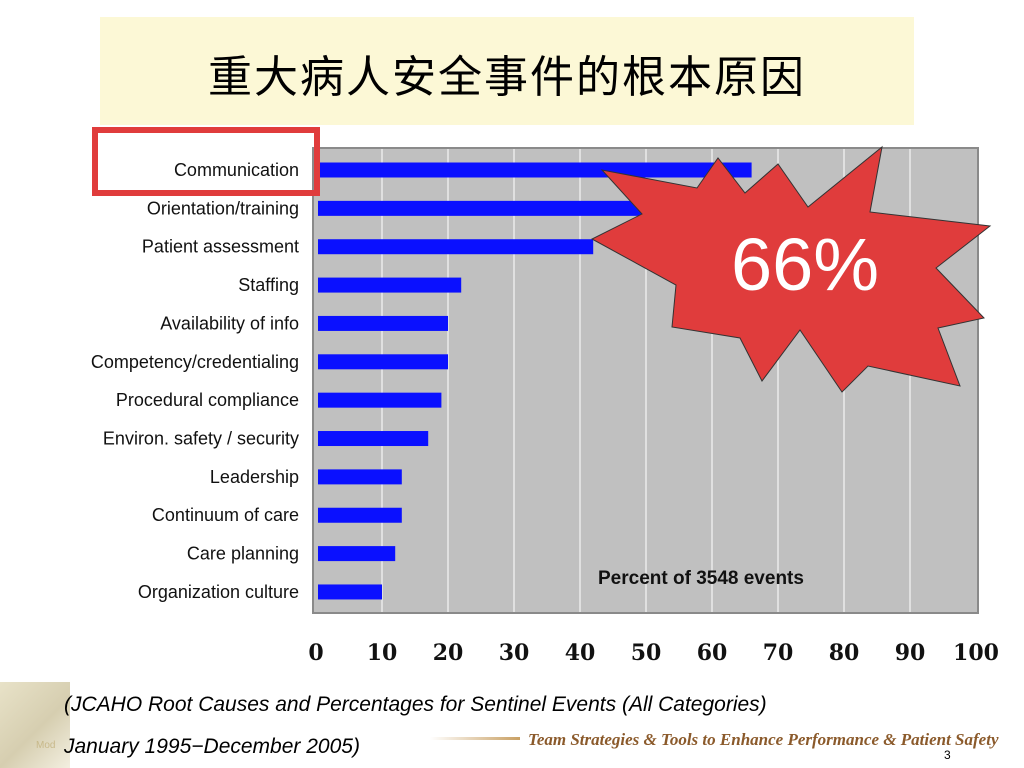 The width and height of the screenshot is (1024, 768). I want to click on category-label: Leadership, so click(254, 477).